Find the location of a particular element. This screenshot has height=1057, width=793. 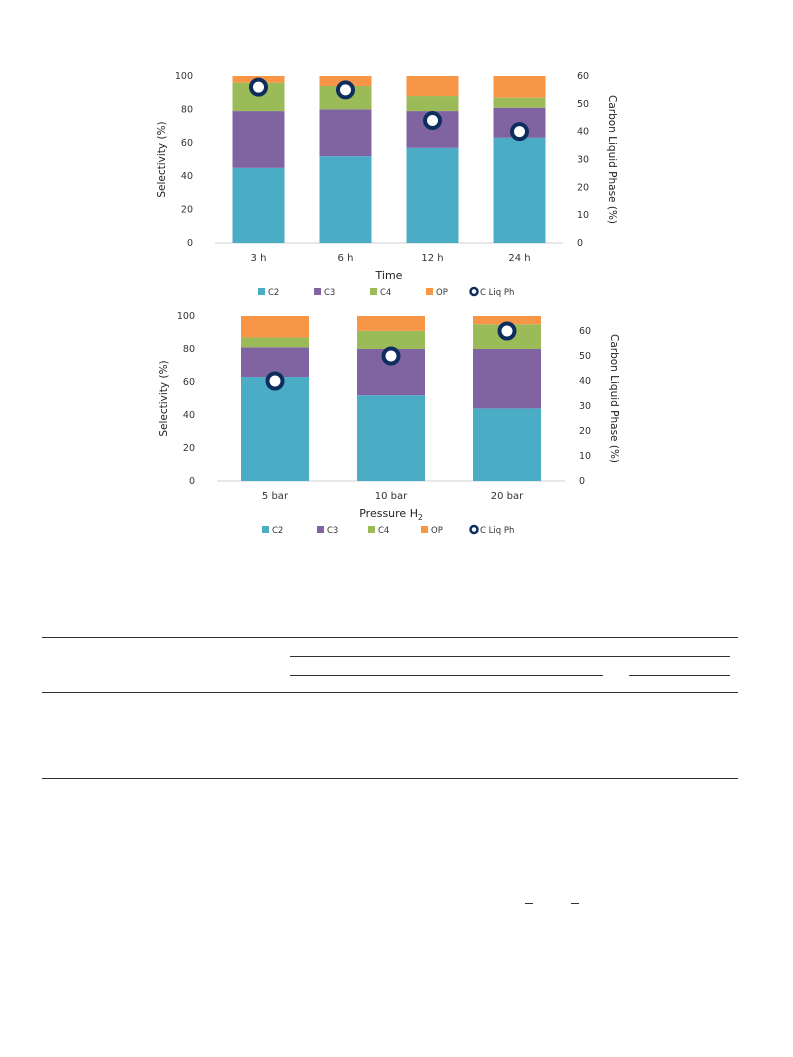

x-tick-label: 20 bar is located at coordinates (507, 496).